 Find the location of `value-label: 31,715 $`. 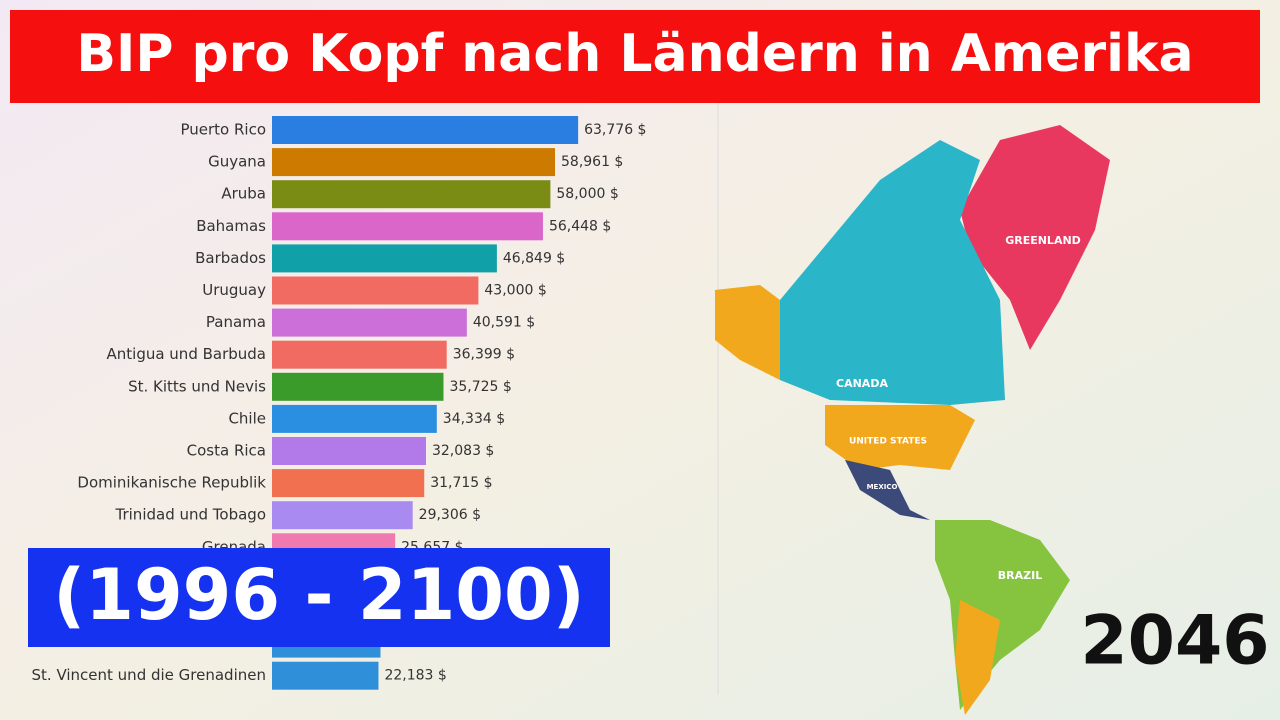

value-label: 31,715 $ is located at coordinates (461, 483).